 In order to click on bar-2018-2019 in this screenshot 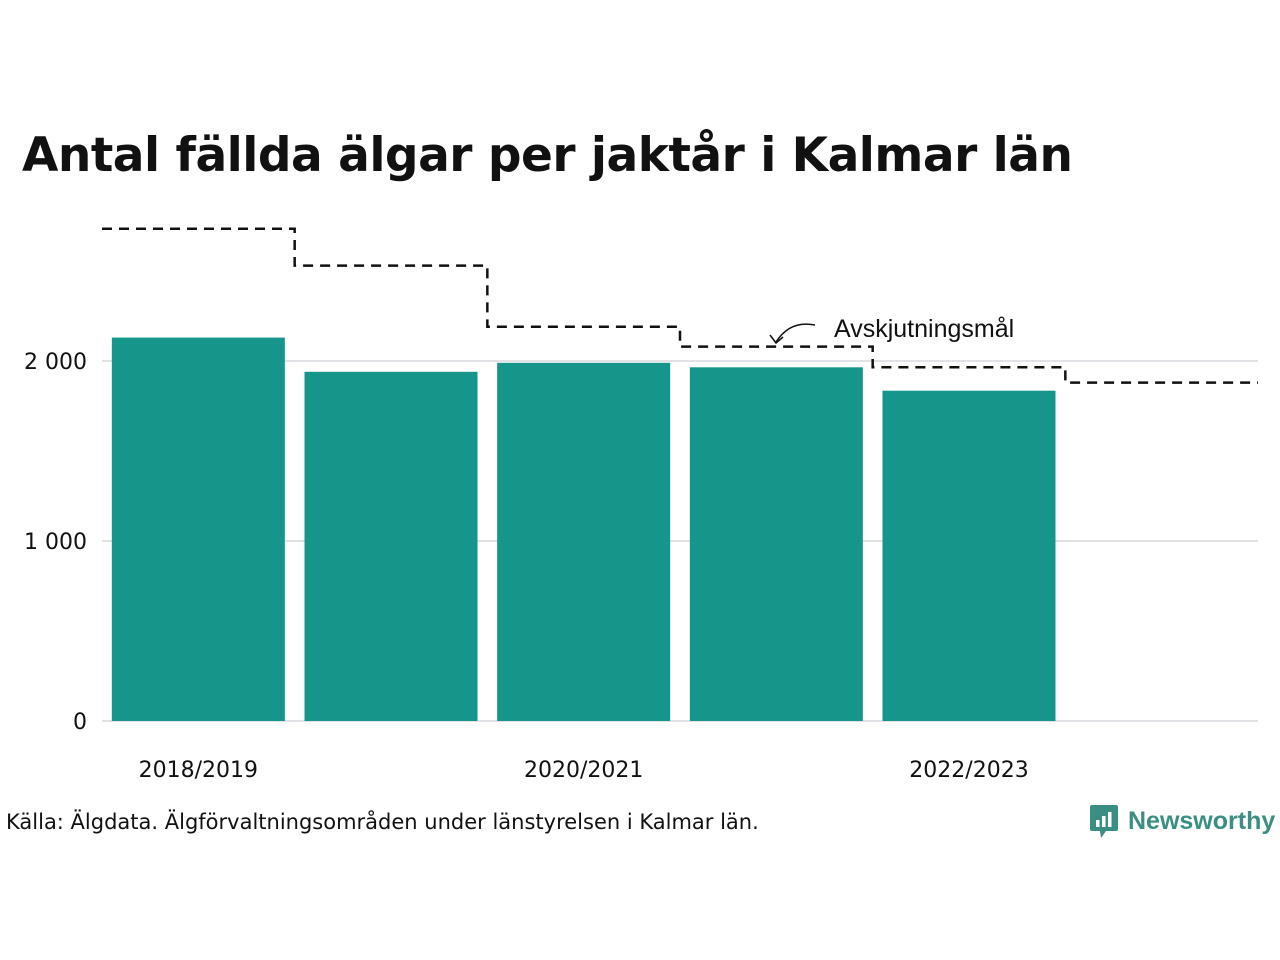, I will do `click(198, 529)`.